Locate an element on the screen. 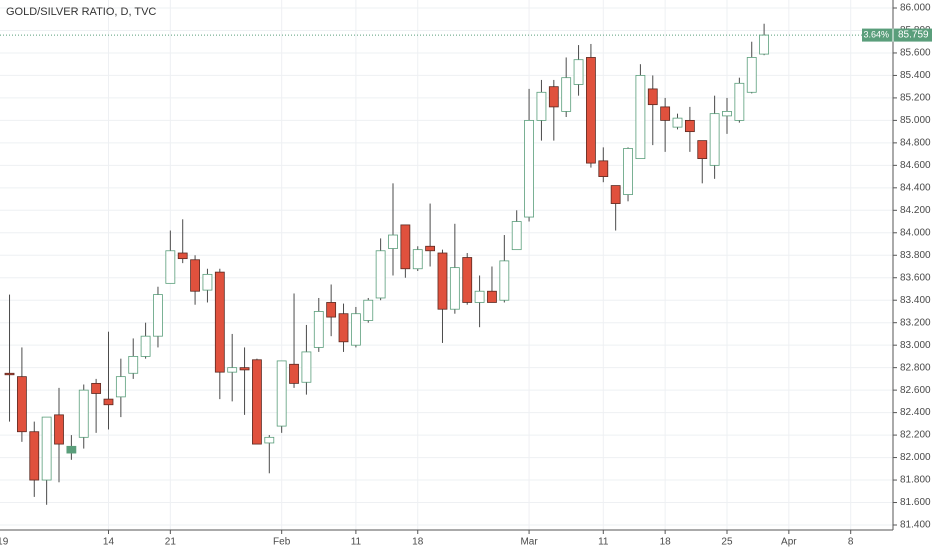  x-tick-label: 25 is located at coordinates (727, 542).